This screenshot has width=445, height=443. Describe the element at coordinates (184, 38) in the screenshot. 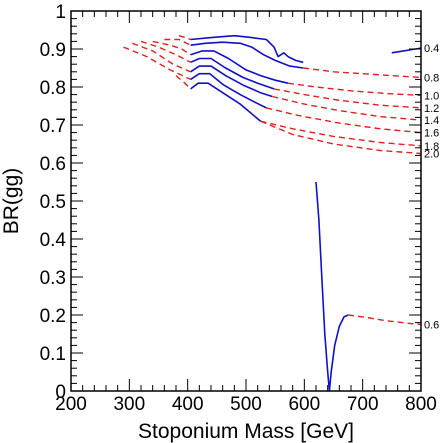

I see `curve-dashed-0.4` at that location.